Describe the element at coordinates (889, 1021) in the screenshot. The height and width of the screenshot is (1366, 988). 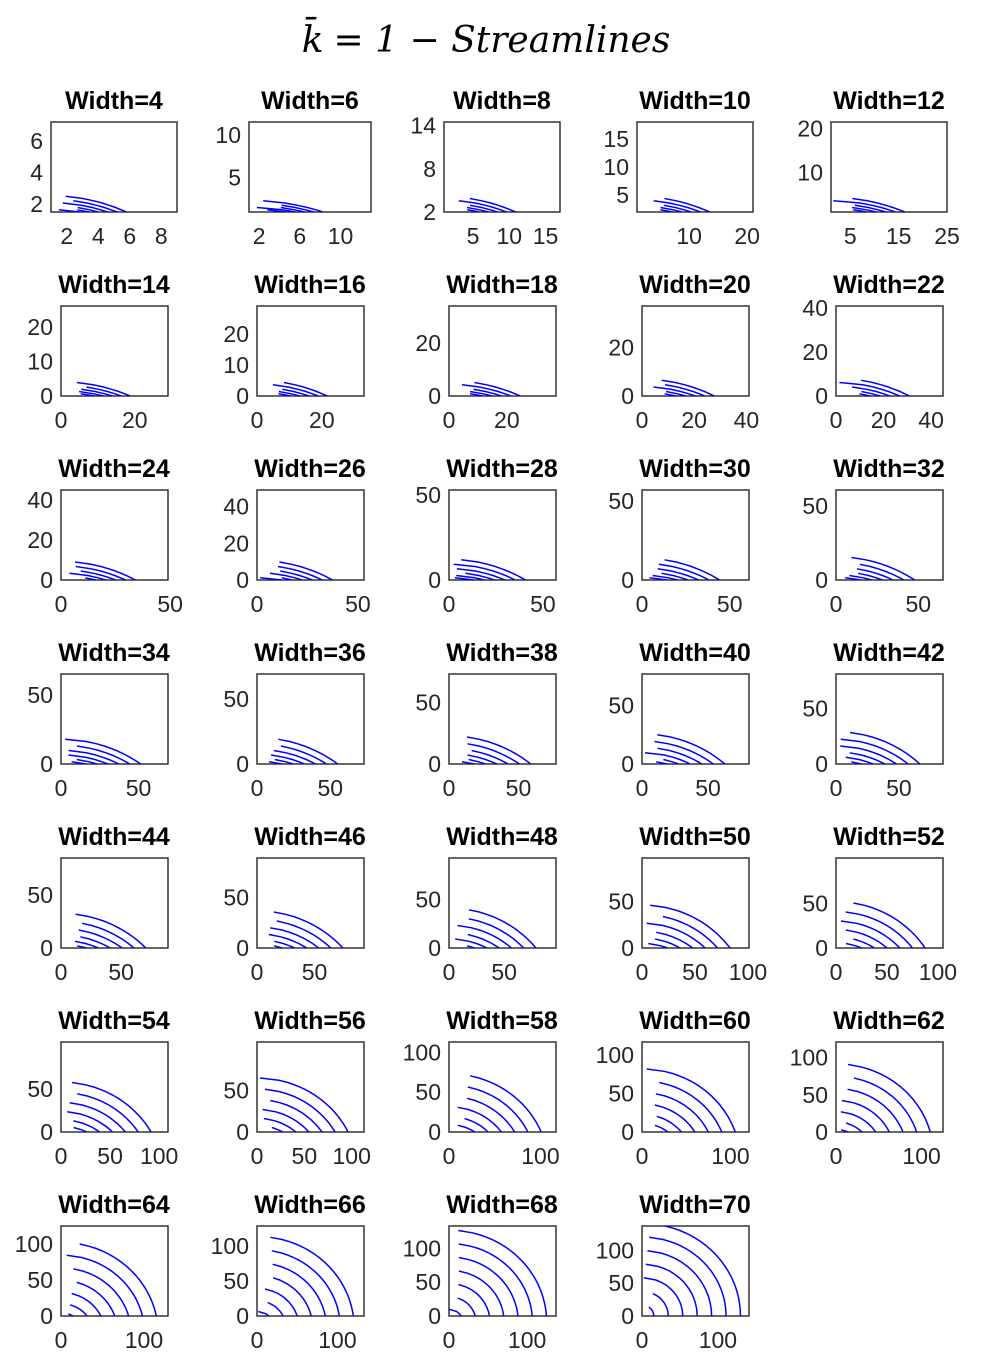
I see `panel-title: Width=62` at that location.